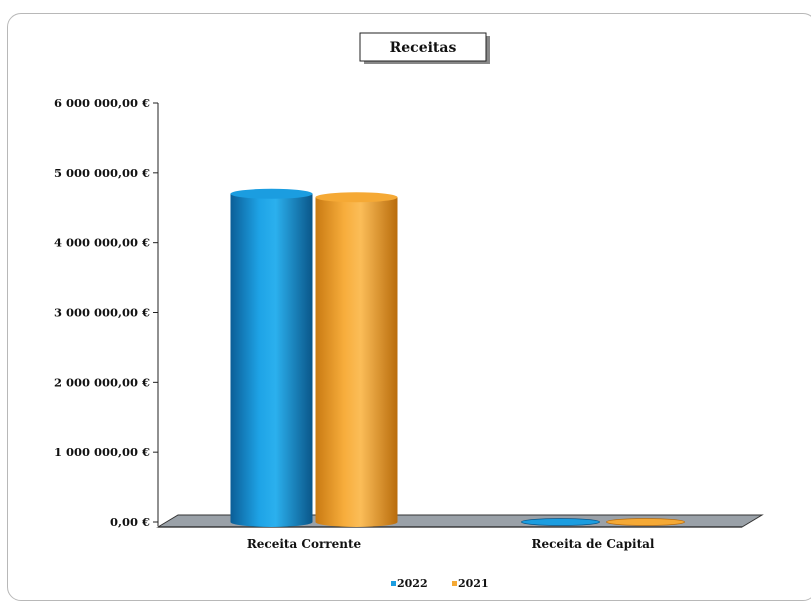 The width and height of the screenshot is (811, 603). Describe the element at coordinates (102, 452) in the screenshot. I see `y-tick-label: 1 000 000,00 €` at that location.